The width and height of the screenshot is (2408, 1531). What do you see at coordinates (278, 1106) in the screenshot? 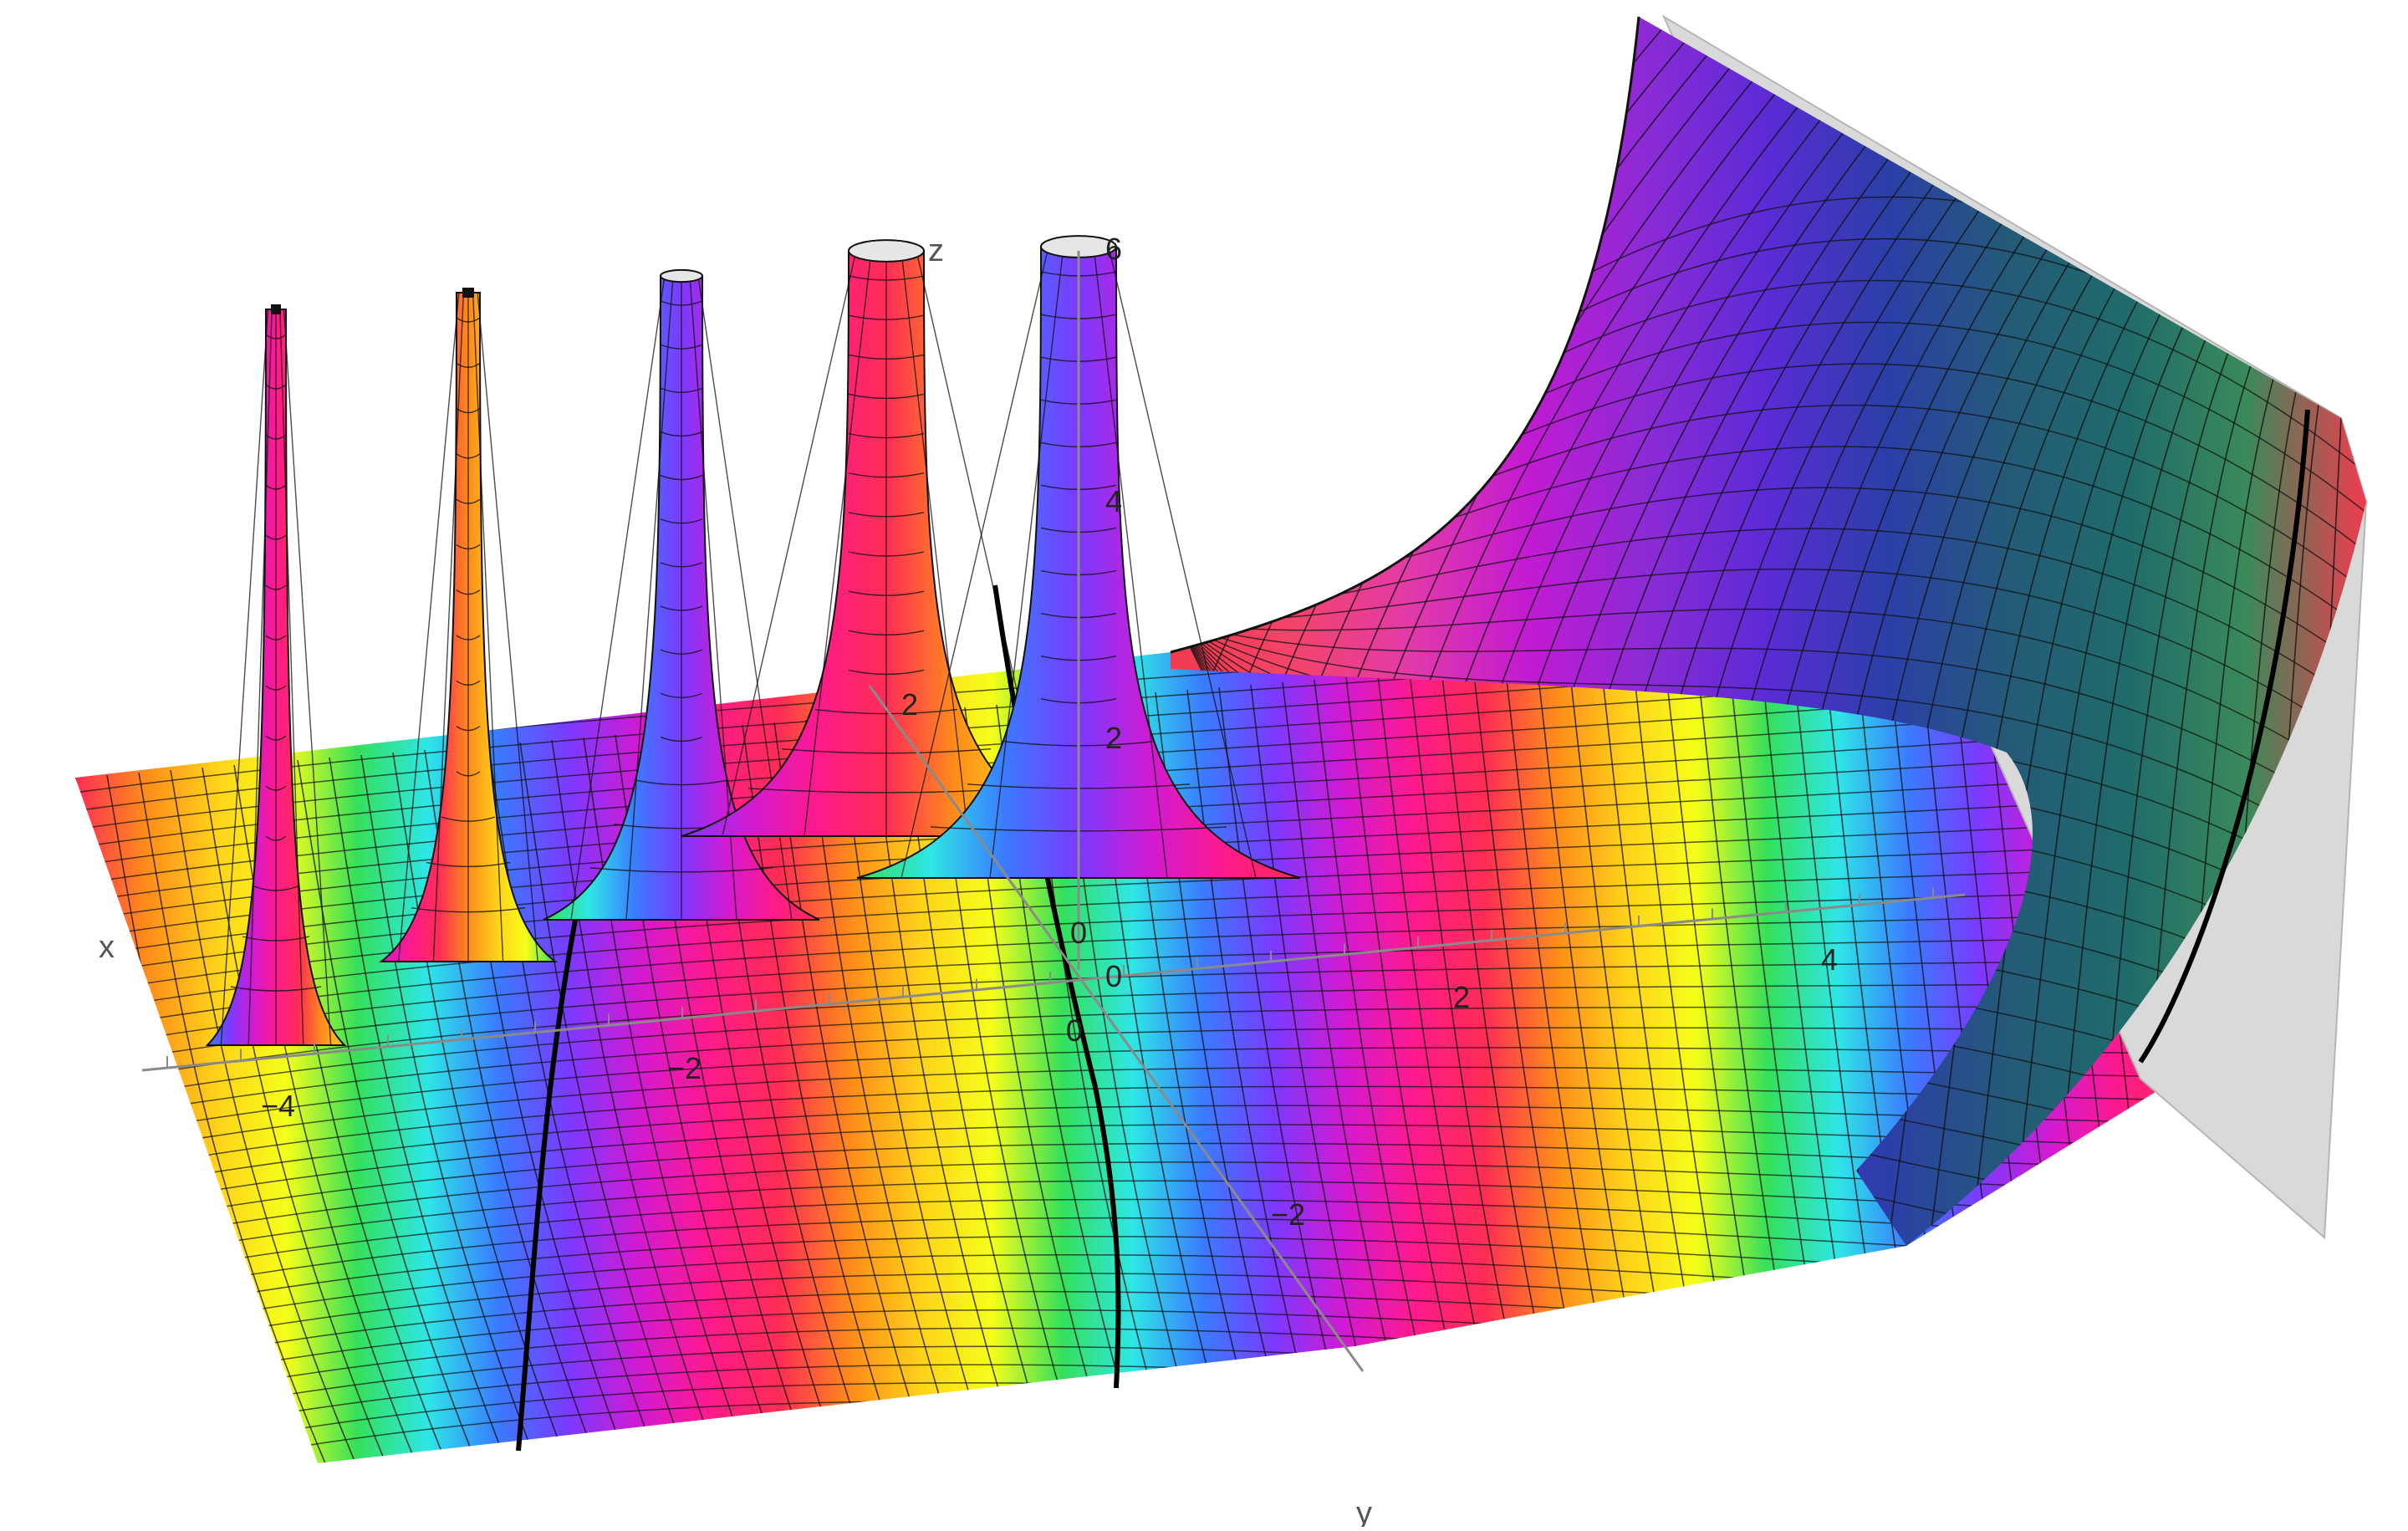
I see `x-tick-label: −4` at bounding box center [278, 1106].